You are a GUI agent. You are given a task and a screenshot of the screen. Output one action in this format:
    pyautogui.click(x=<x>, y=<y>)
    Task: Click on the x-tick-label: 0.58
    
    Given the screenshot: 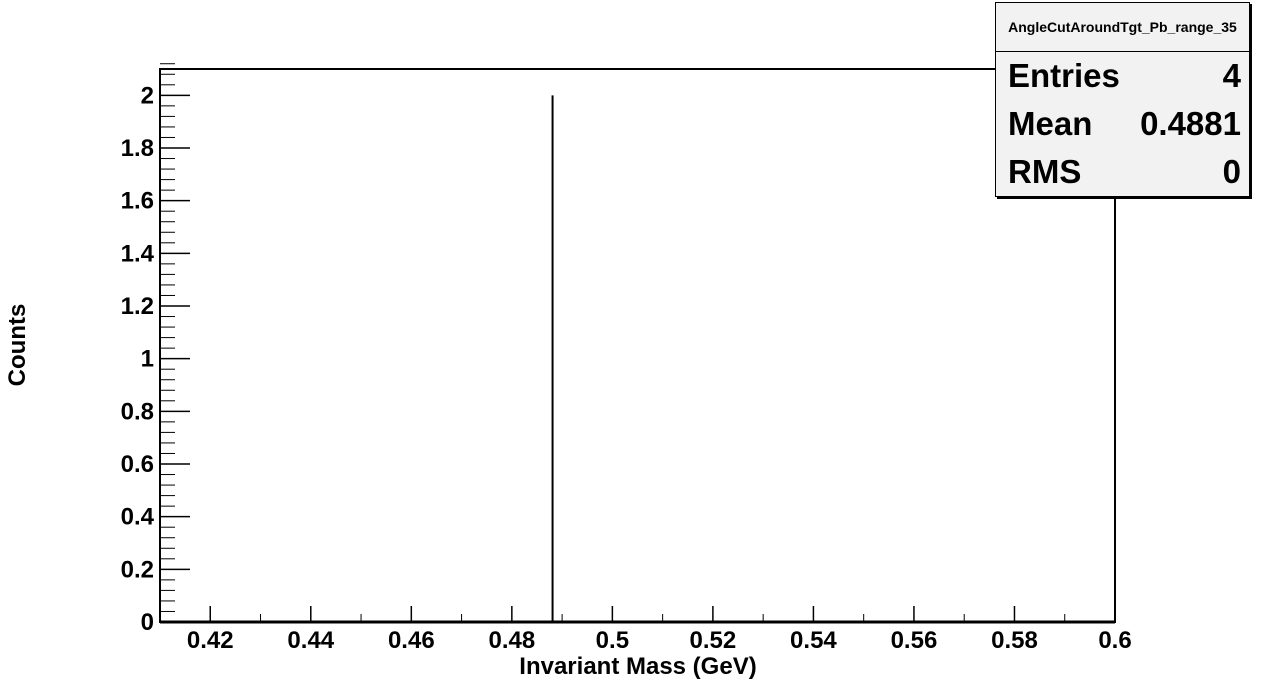 What is the action you would take?
    pyautogui.click(x=1014, y=640)
    